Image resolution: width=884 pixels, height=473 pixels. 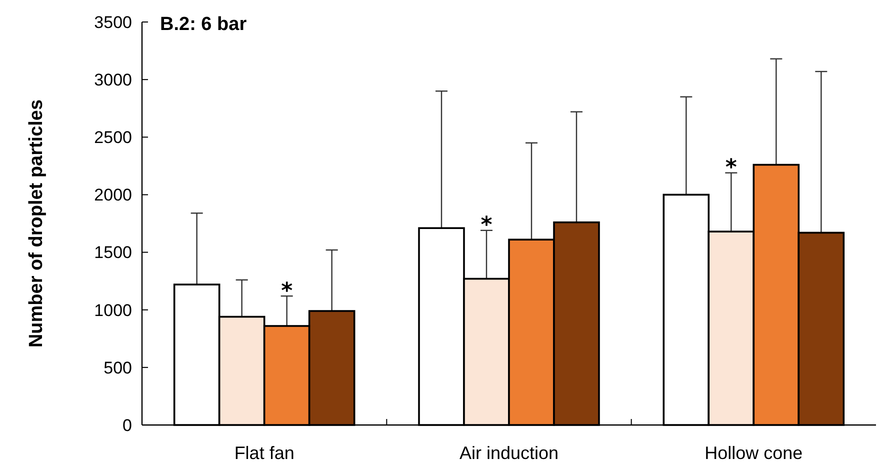 I want to click on x-tick-label: Flat fan, so click(x=264, y=453).